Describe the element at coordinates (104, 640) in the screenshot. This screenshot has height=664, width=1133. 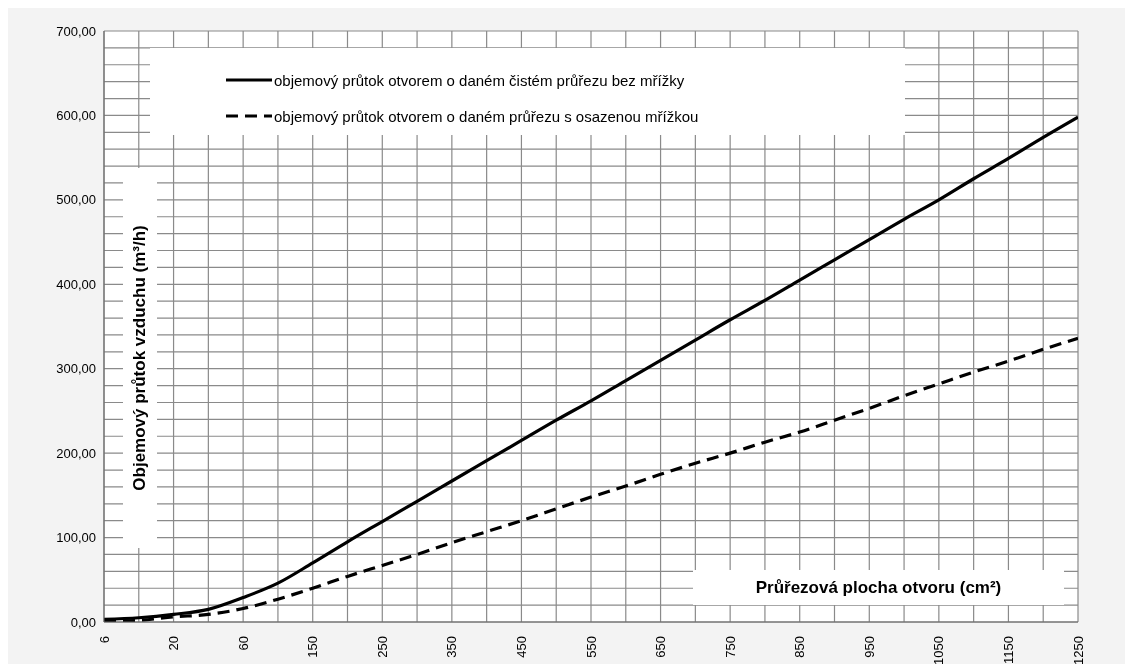
I see `x-tick-label: 6` at that location.